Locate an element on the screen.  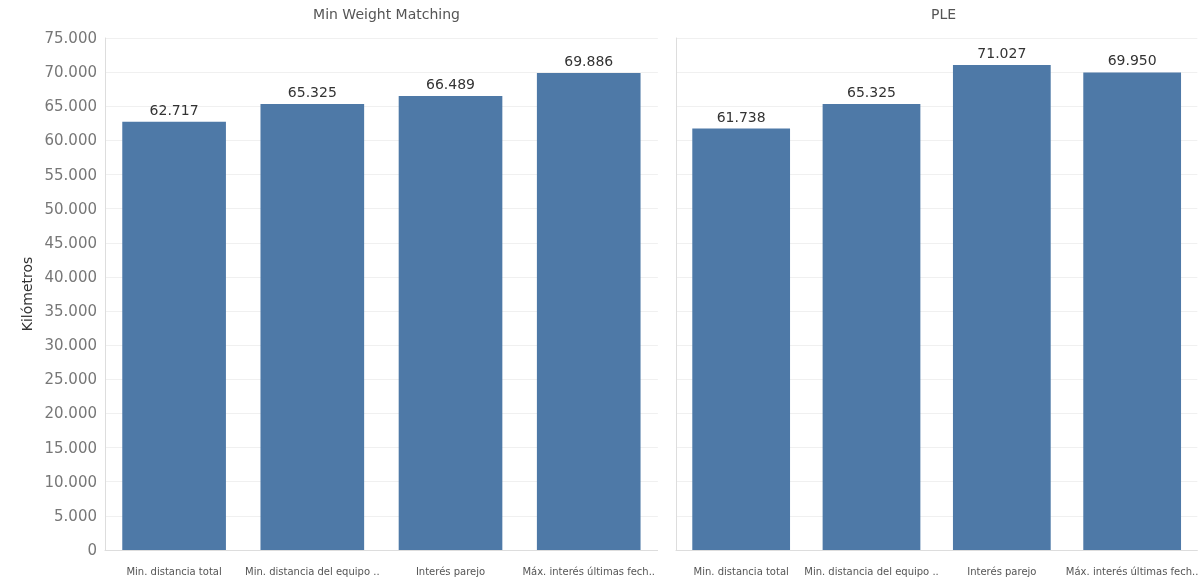
data-label: 69.886 is located at coordinates (589, 60).